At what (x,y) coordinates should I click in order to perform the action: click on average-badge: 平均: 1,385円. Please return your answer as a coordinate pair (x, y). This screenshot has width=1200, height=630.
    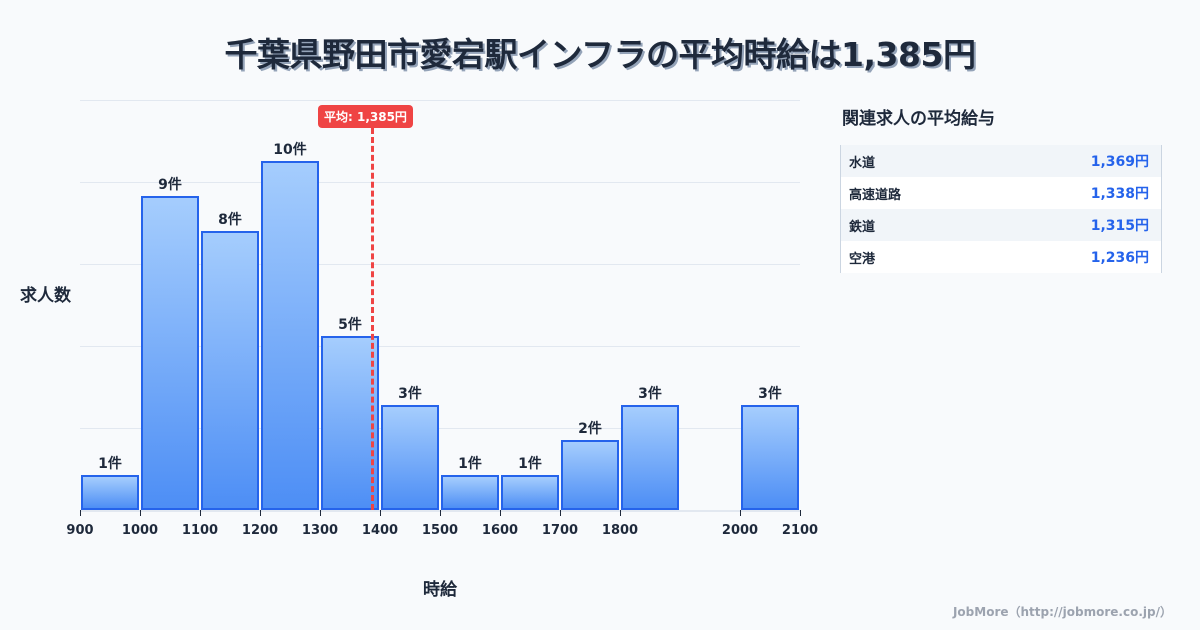
    Looking at the image, I should click on (365, 116).